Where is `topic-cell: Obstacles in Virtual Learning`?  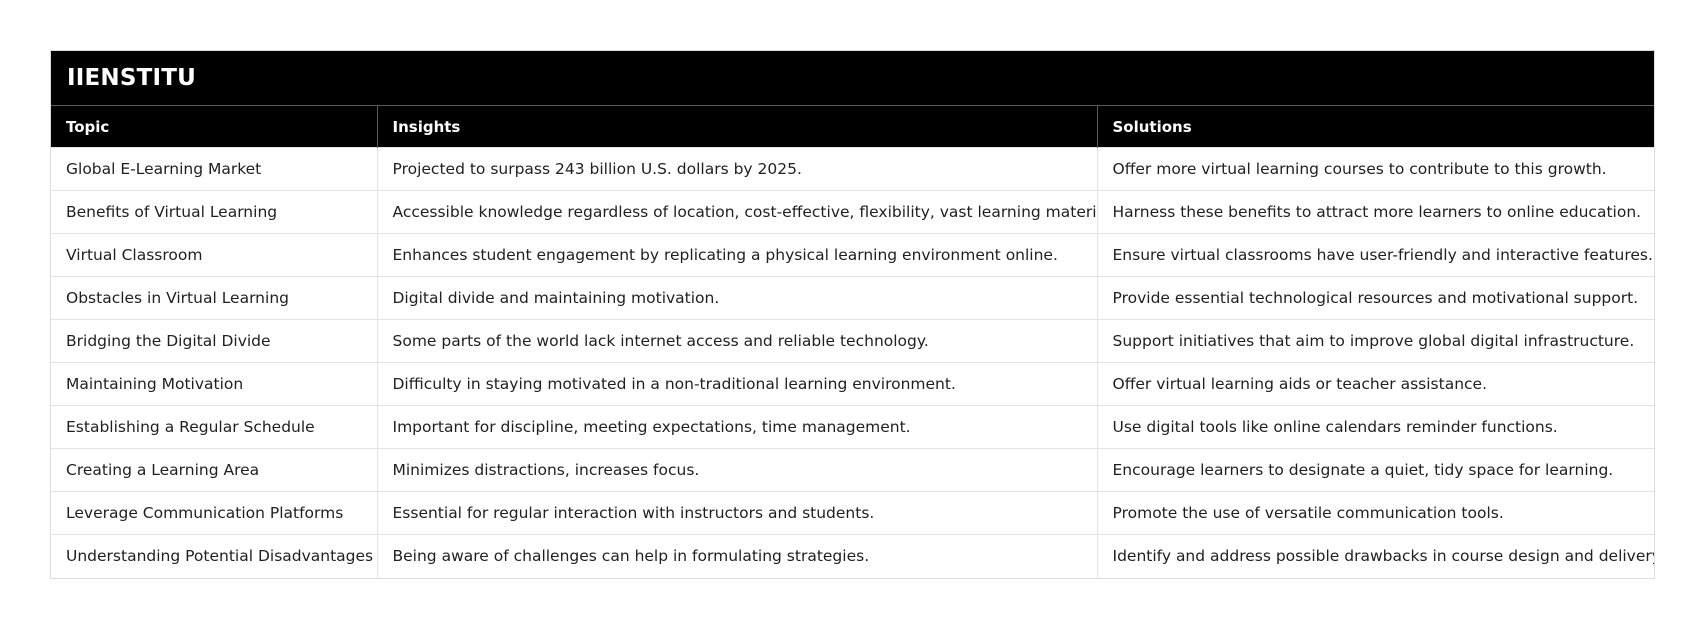 topic-cell: Obstacles in Virtual Learning is located at coordinates (214, 298).